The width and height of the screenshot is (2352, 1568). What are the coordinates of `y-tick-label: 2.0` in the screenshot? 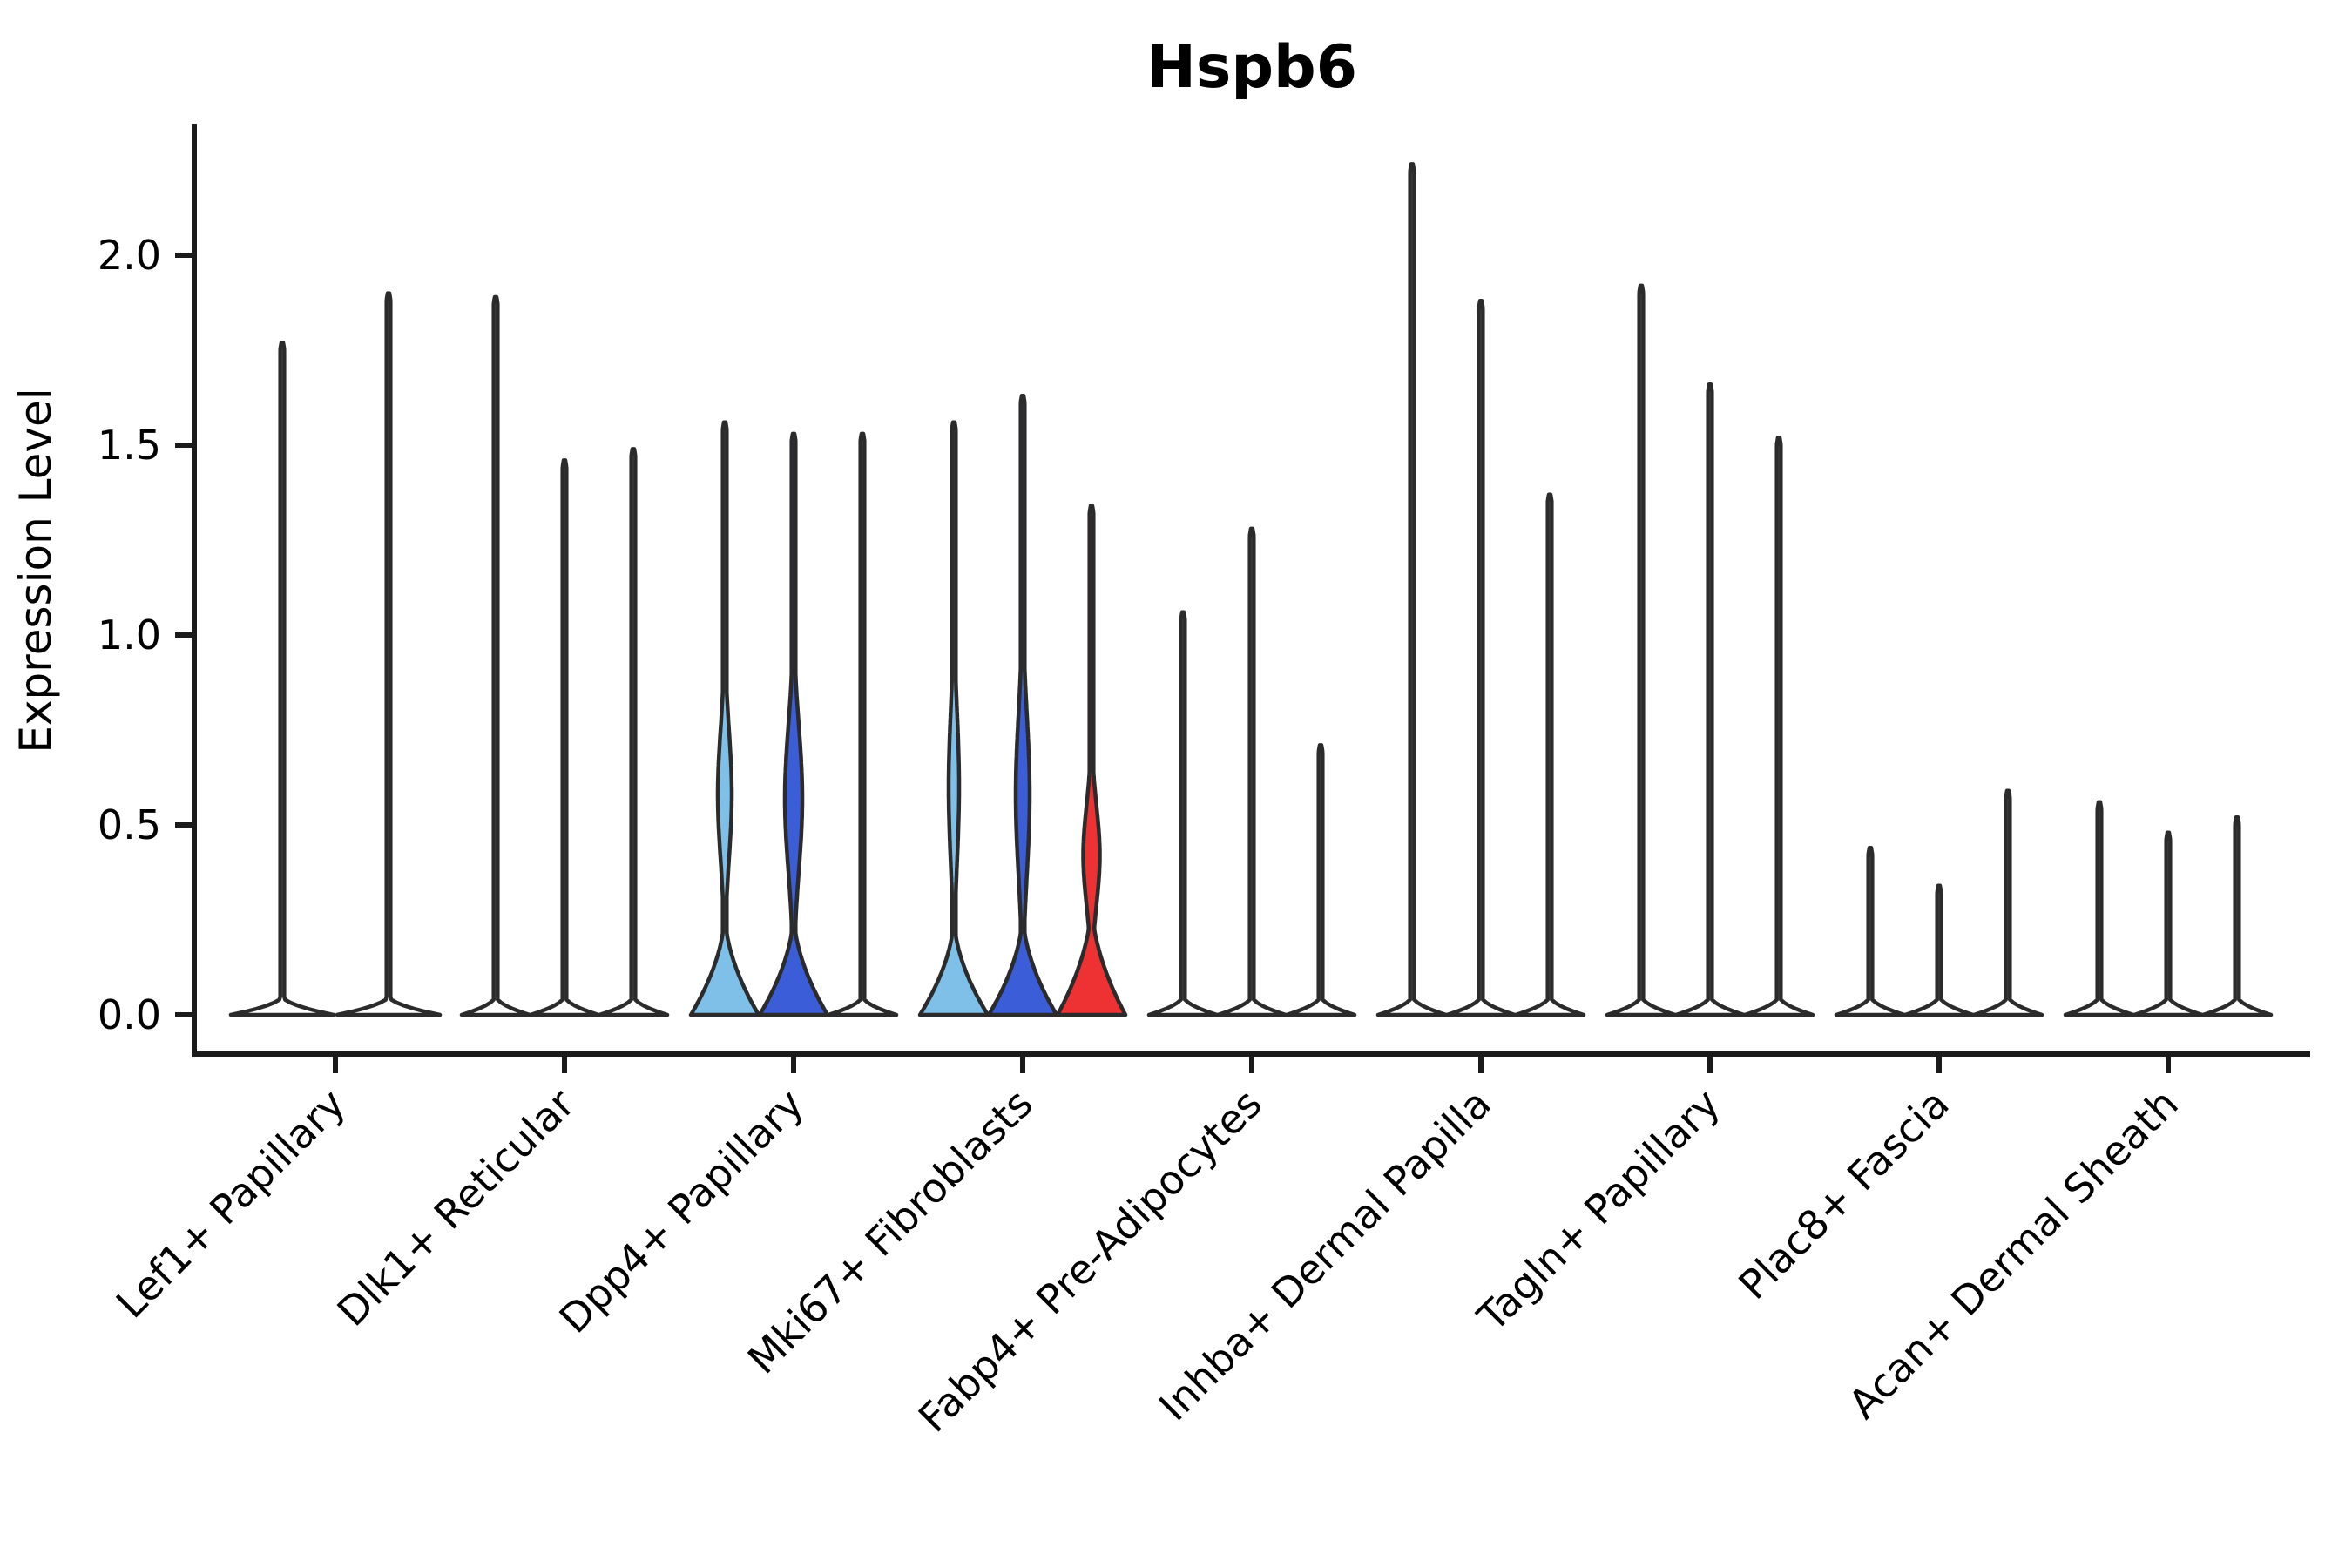 It's located at (129, 255).